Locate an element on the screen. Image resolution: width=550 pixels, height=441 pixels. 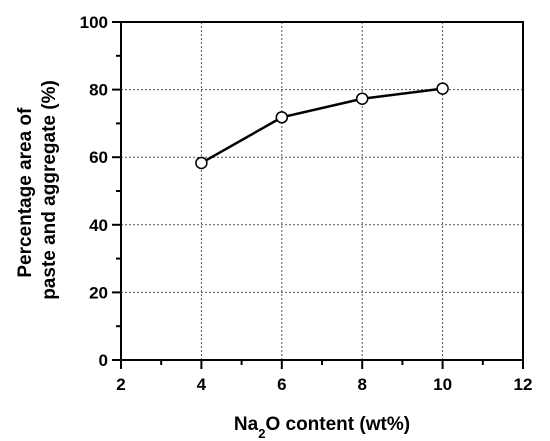
y-tick-label: 40 is located at coordinates (98, 225).